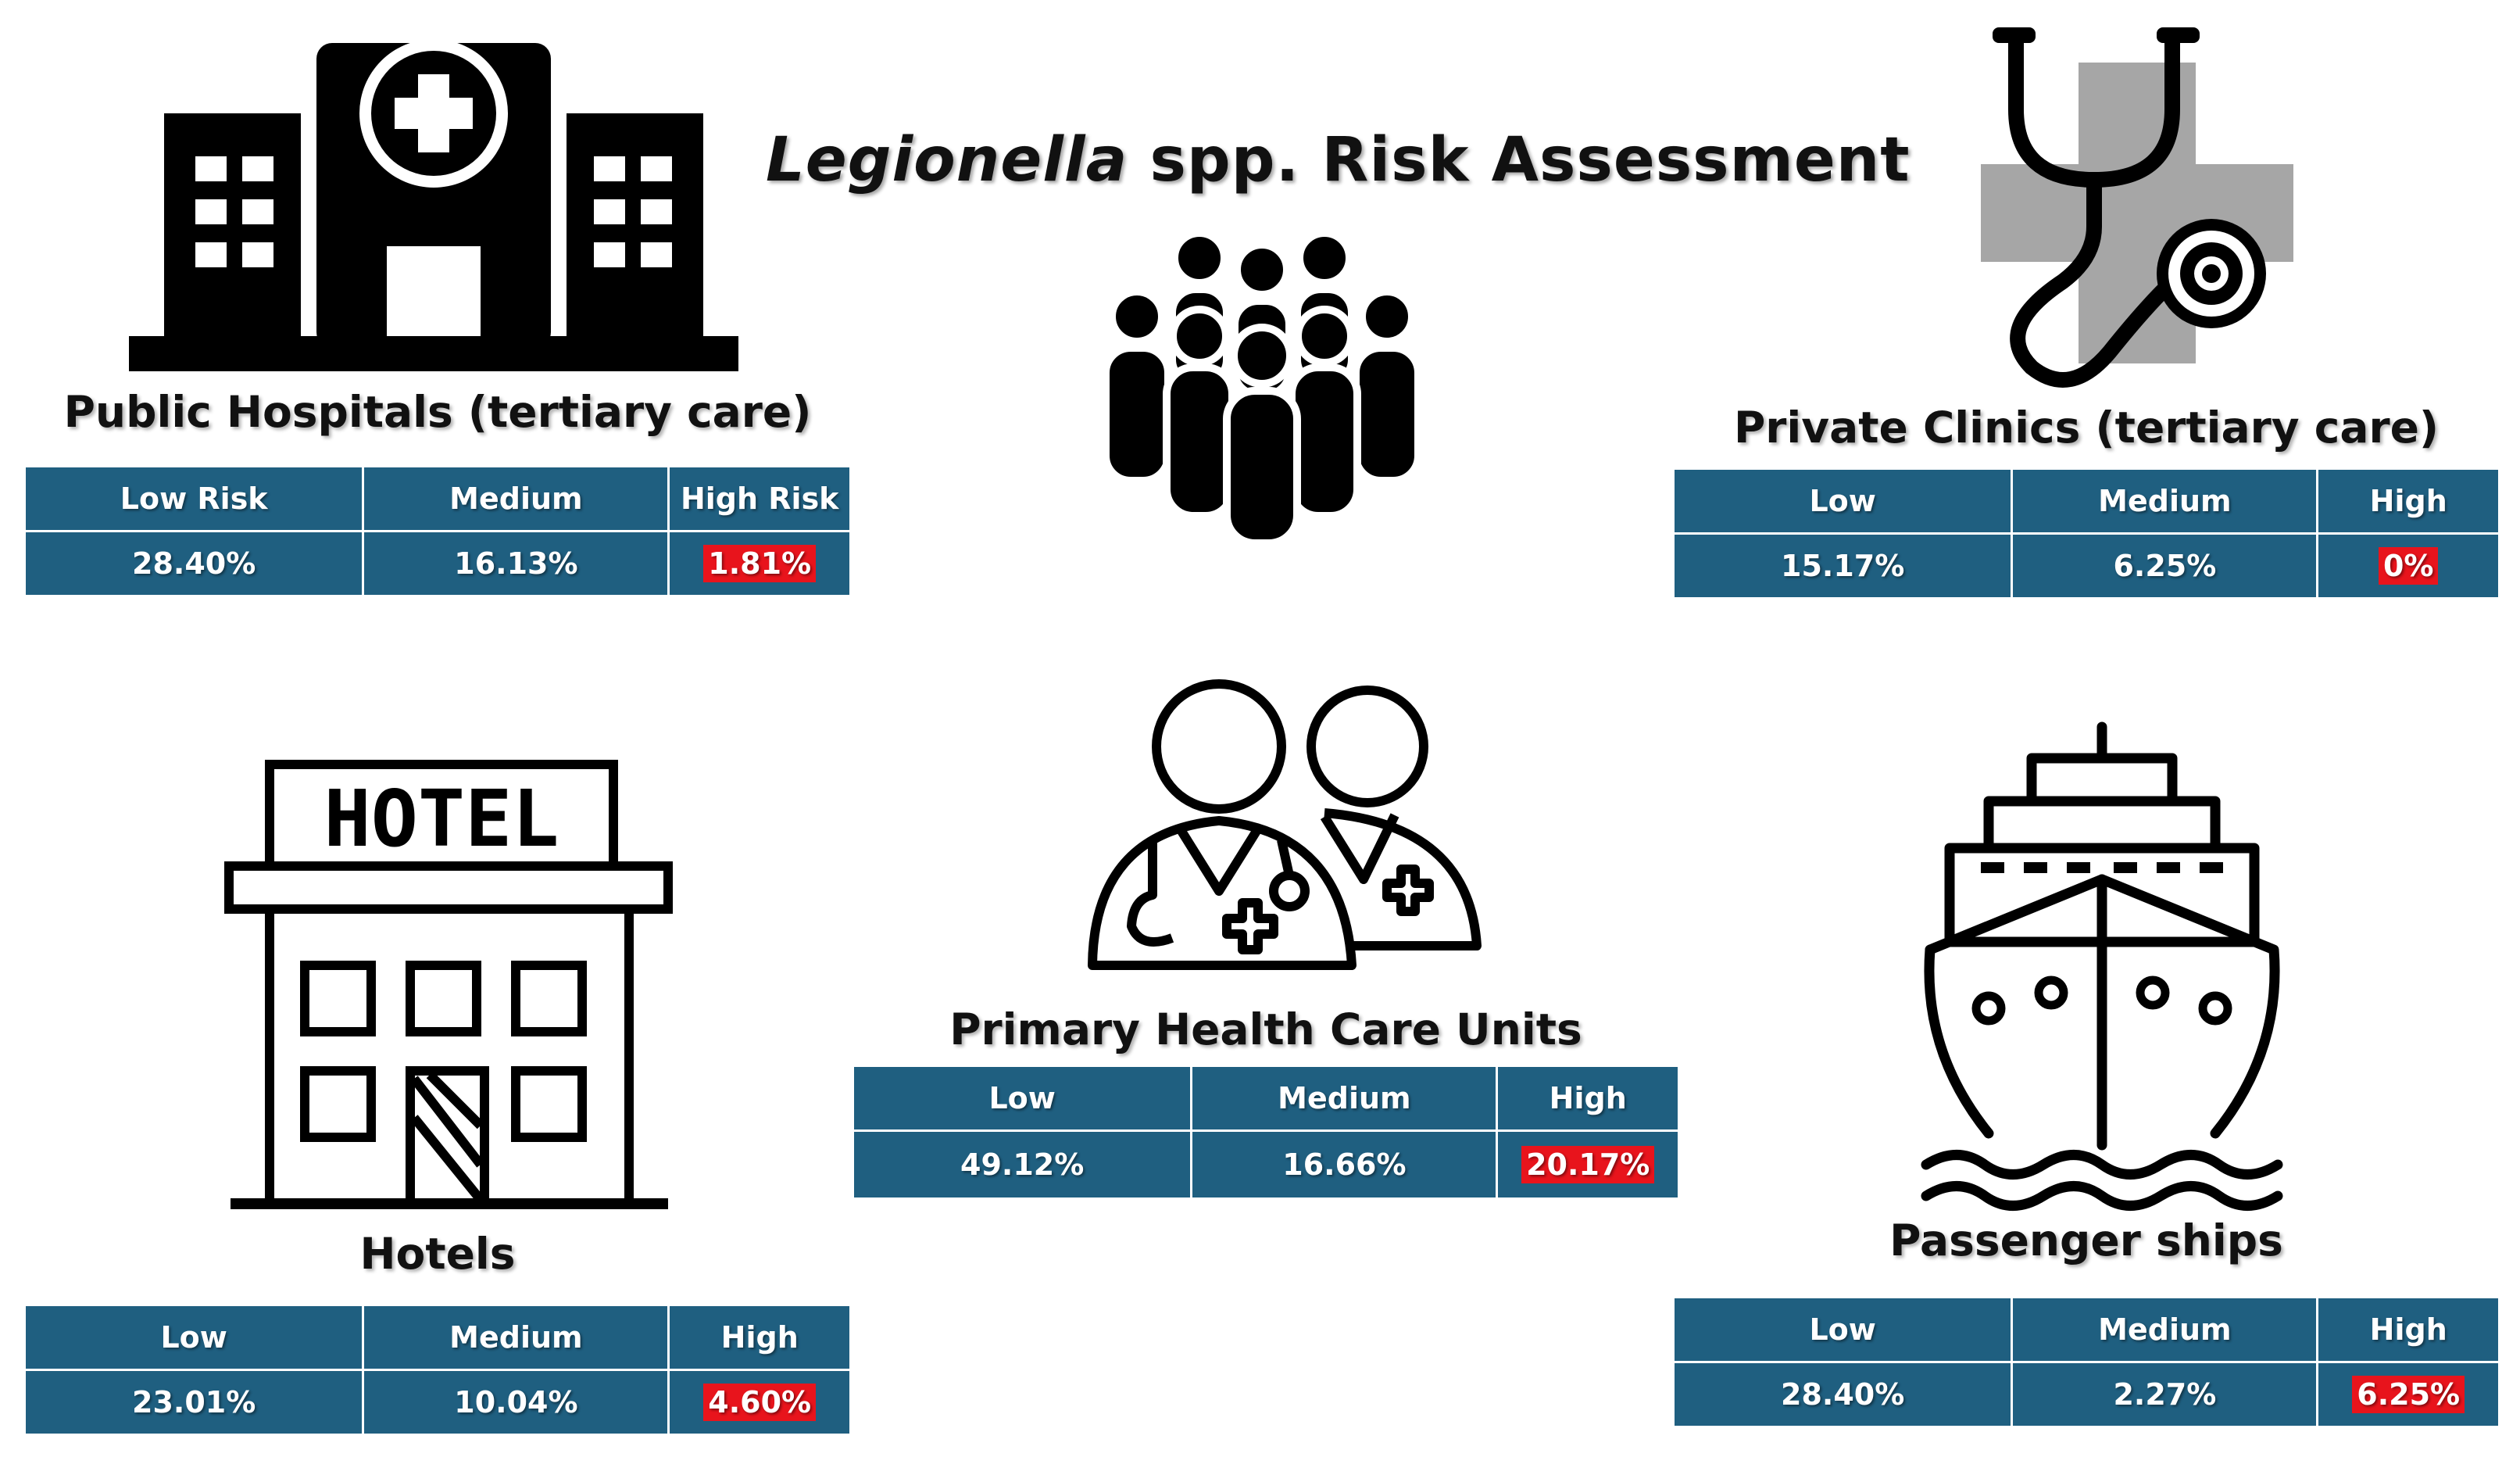  What do you see at coordinates (947, 160) in the screenshot?
I see `title-italic: Legionella` at bounding box center [947, 160].